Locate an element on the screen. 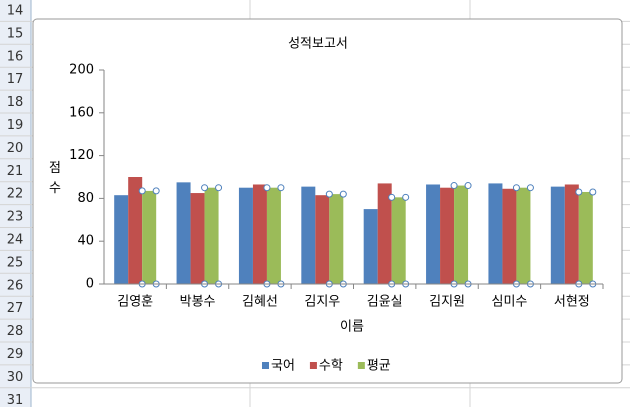  row-number: 29 is located at coordinates (15, 354).